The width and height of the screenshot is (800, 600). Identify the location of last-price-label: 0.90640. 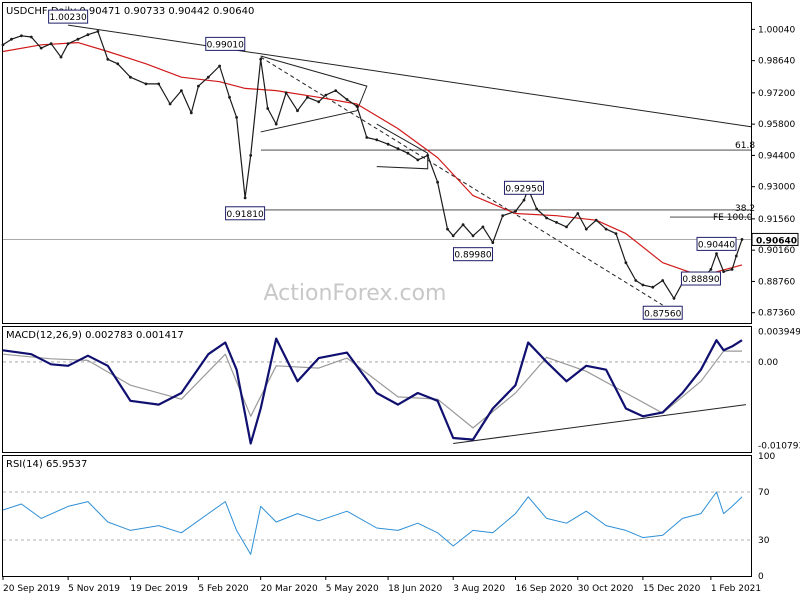
(776, 241).